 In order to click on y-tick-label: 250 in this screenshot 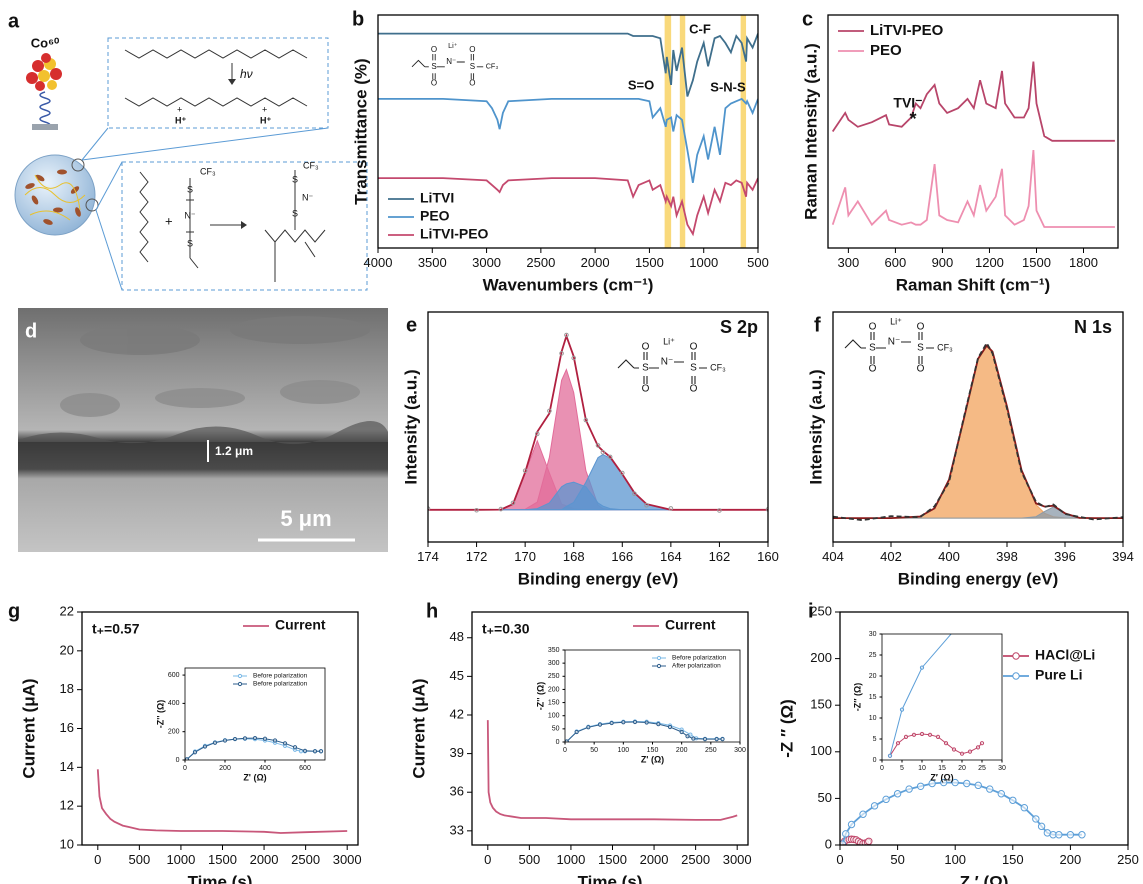, I will do `click(821, 610)`.